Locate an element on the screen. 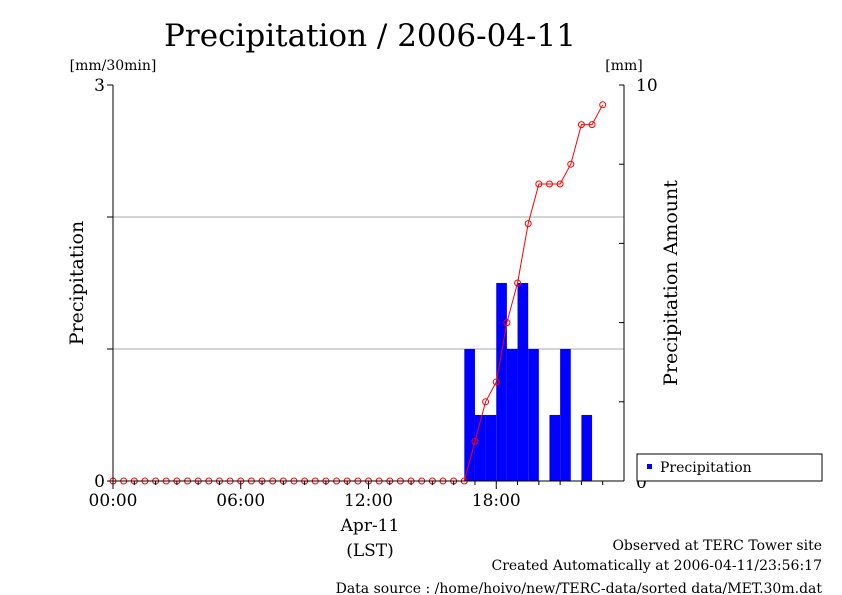  legend-box is located at coordinates (729, 467).